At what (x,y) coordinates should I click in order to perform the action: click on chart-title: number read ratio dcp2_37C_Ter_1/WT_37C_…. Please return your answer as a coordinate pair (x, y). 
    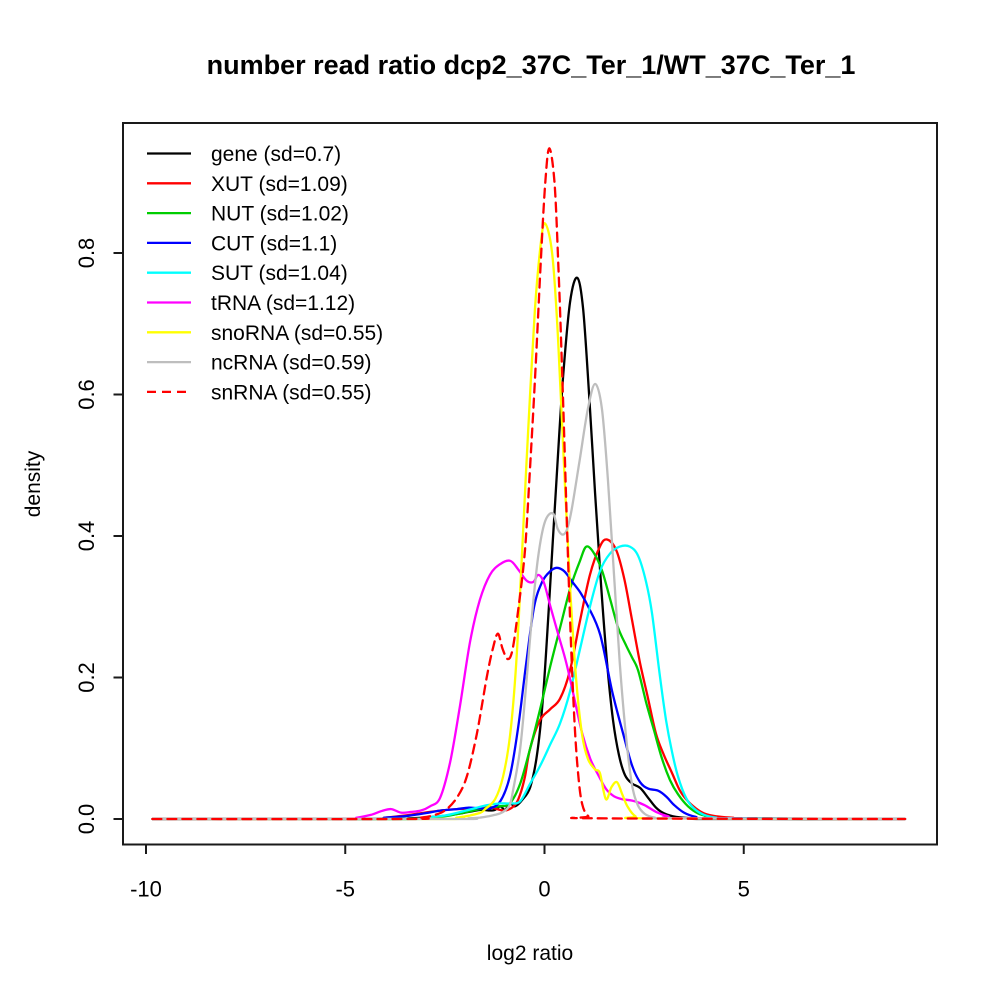
    Looking at the image, I should click on (531, 65).